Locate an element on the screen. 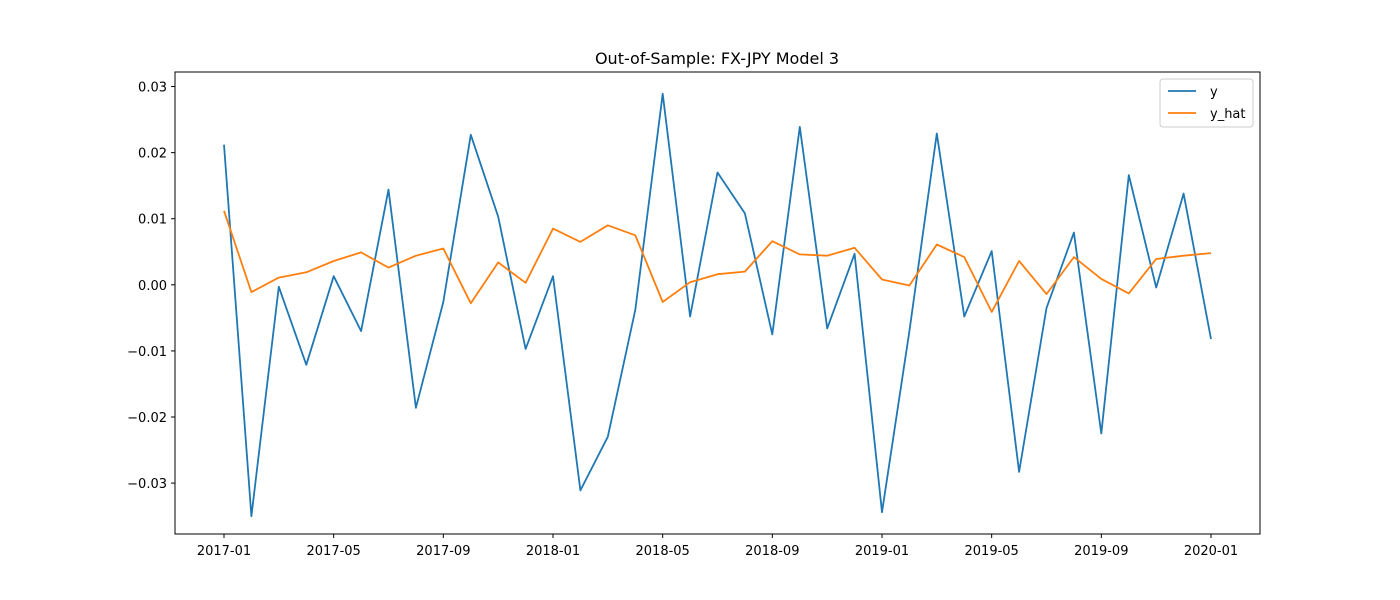 The width and height of the screenshot is (1400, 600). chart-title: Out-of-Sample: FX-JPY Model 3 is located at coordinates (717, 58).